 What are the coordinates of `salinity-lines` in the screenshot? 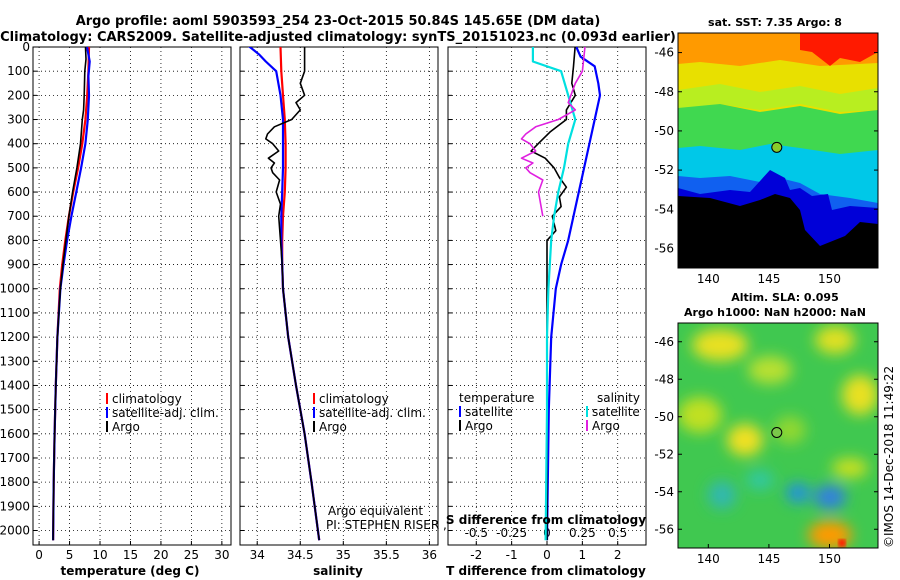 It's located at (284, 294).